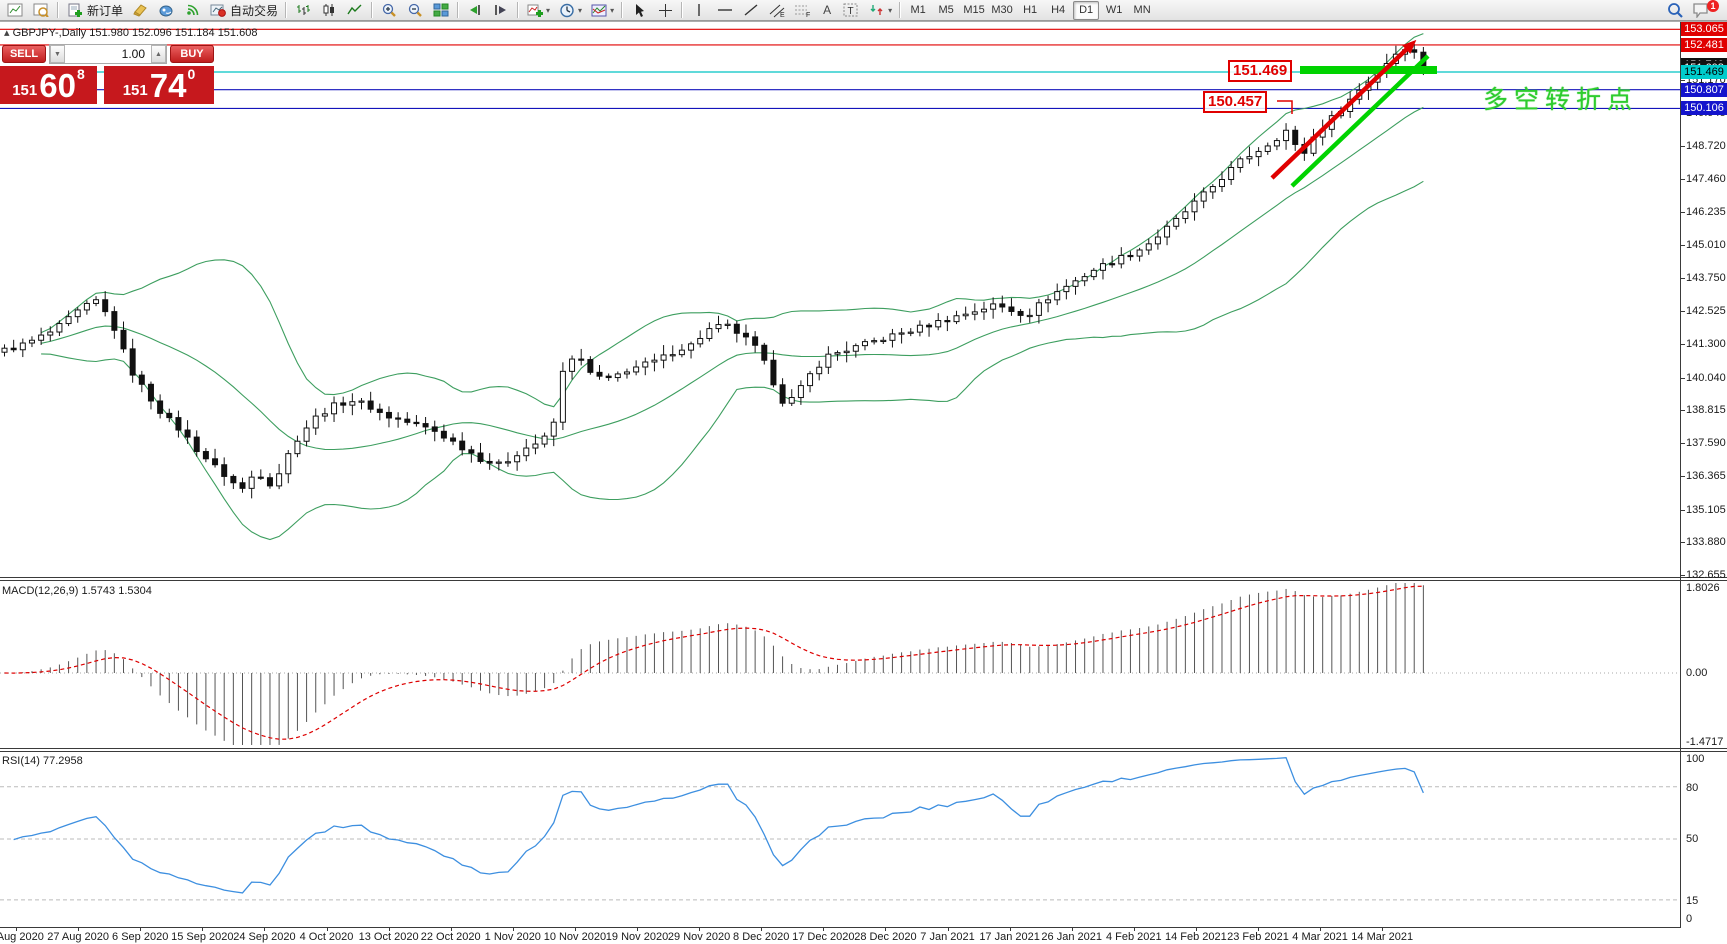 This screenshot has height=944, width=1727. Describe the element at coordinates (168, 85) in the screenshot. I see `buy-price-main: 74` at that location.